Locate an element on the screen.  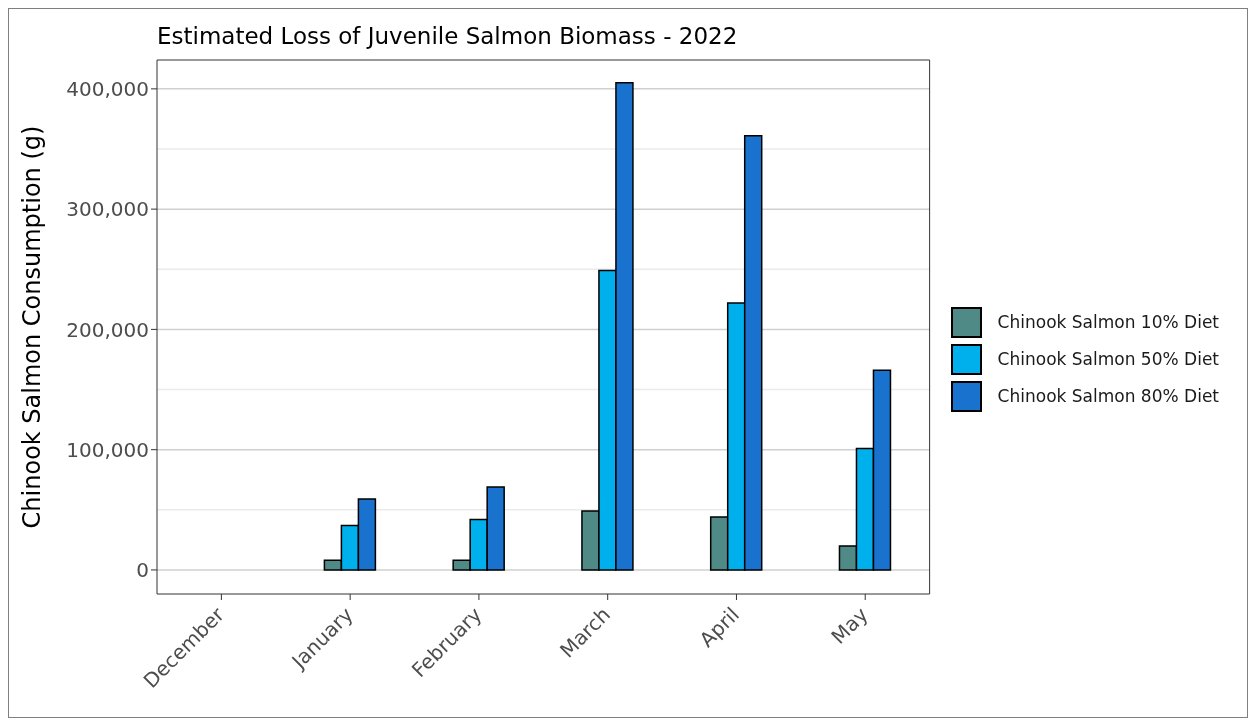
legend-label: Chinook Salmon 50% Diet is located at coordinates (1108, 359).